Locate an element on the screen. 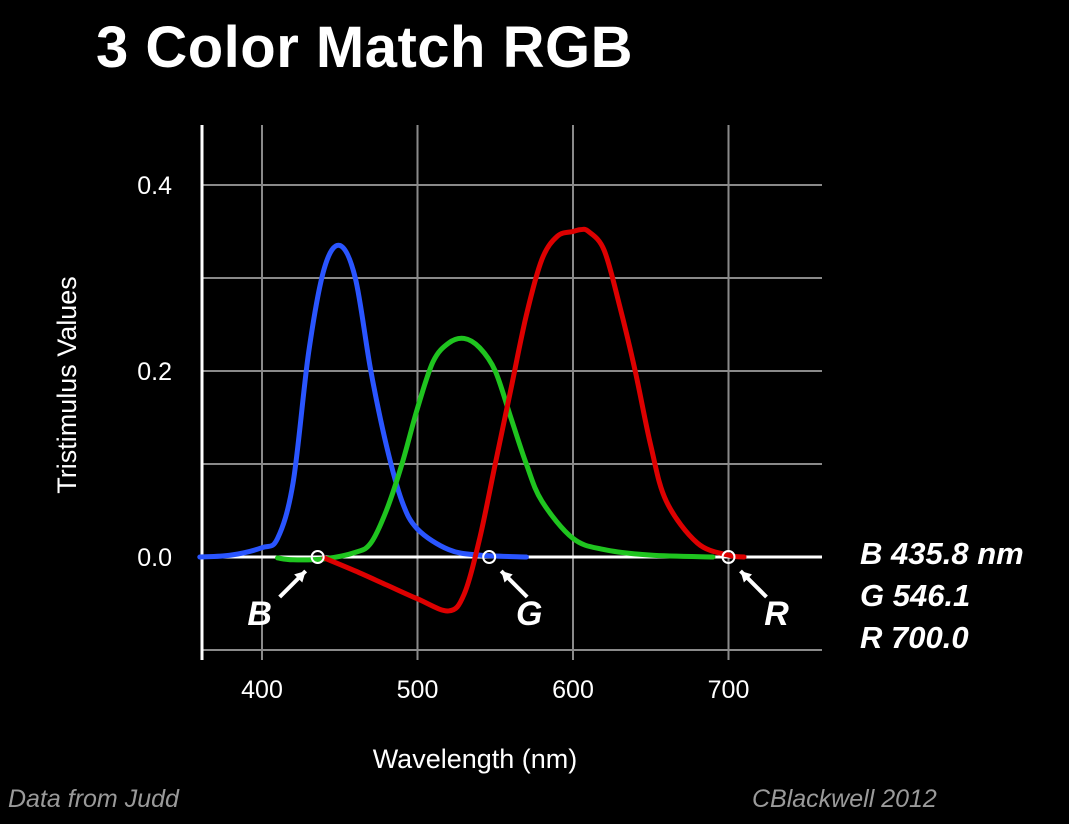  author-credit: CBlackwell 2012 is located at coordinates (844, 799).